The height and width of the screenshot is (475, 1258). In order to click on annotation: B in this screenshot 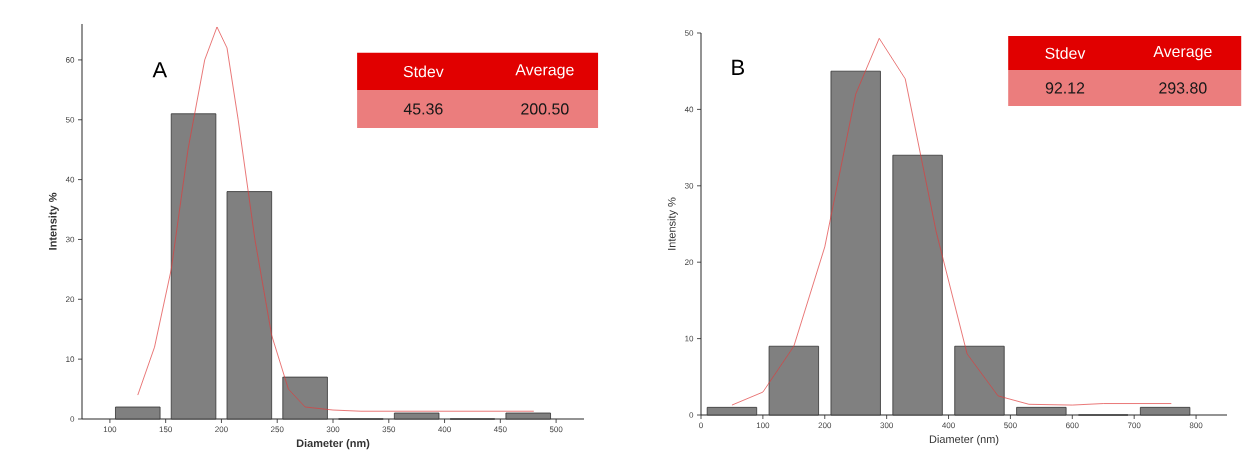, I will do `click(738, 67)`.